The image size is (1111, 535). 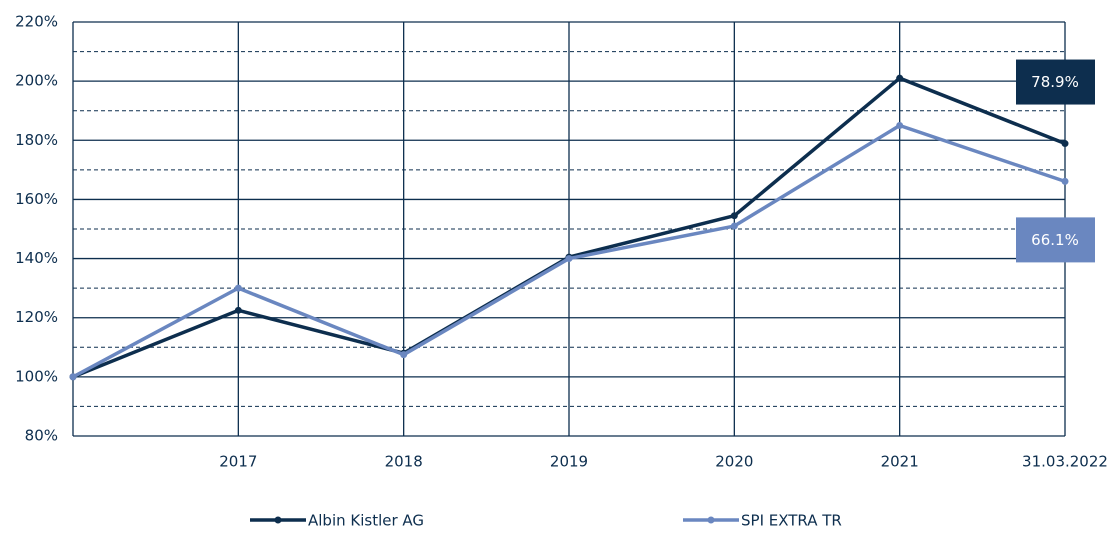 What do you see at coordinates (36, 258) in the screenshot?
I see `y-tick-label: 140%` at bounding box center [36, 258].